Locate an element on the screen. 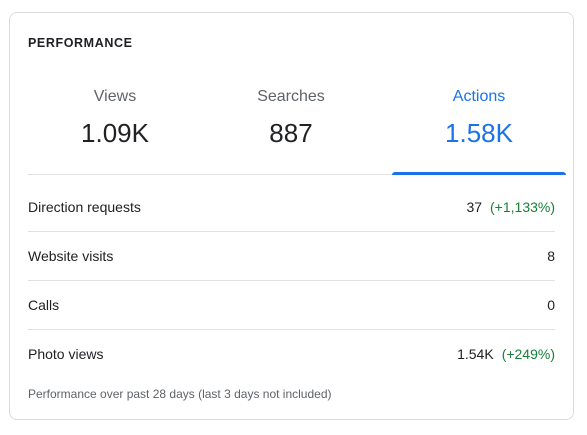 The width and height of the screenshot is (587, 435). tab-views: Views 1.09K is located at coordinates (115, 123).